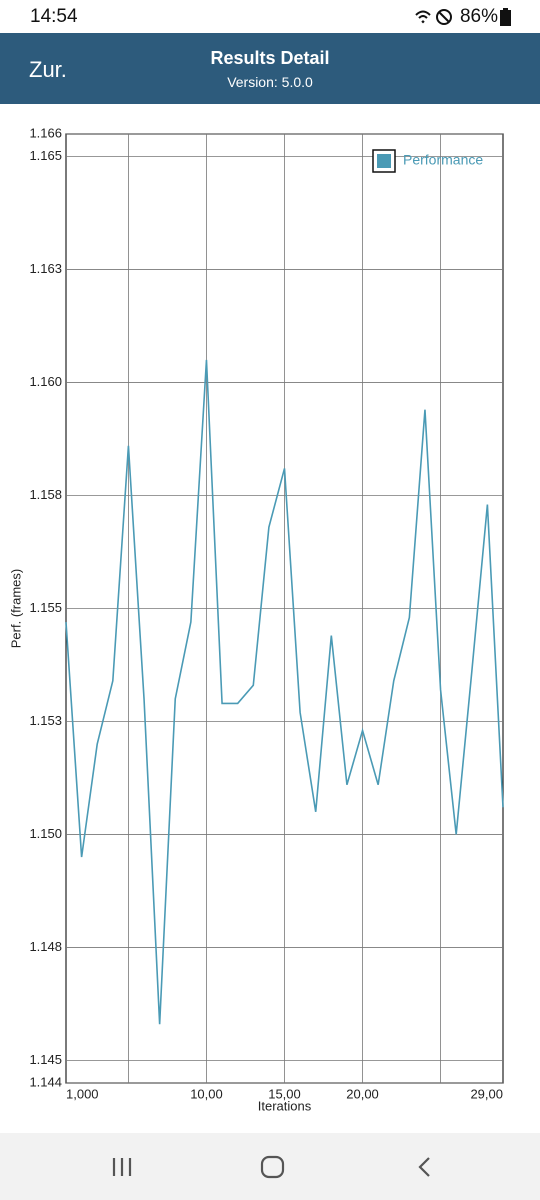  Describe the element at coordinates (478, 16) in the screenshot. I see `battery-level: 86%` at that location.